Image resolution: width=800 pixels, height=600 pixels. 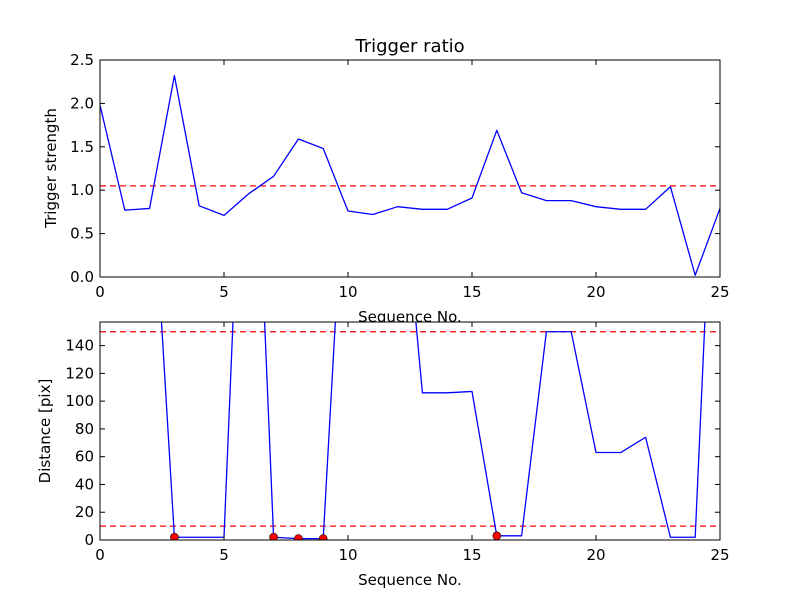 I want to click on top-x-tick-label: 10, so click(x=347, y=292).